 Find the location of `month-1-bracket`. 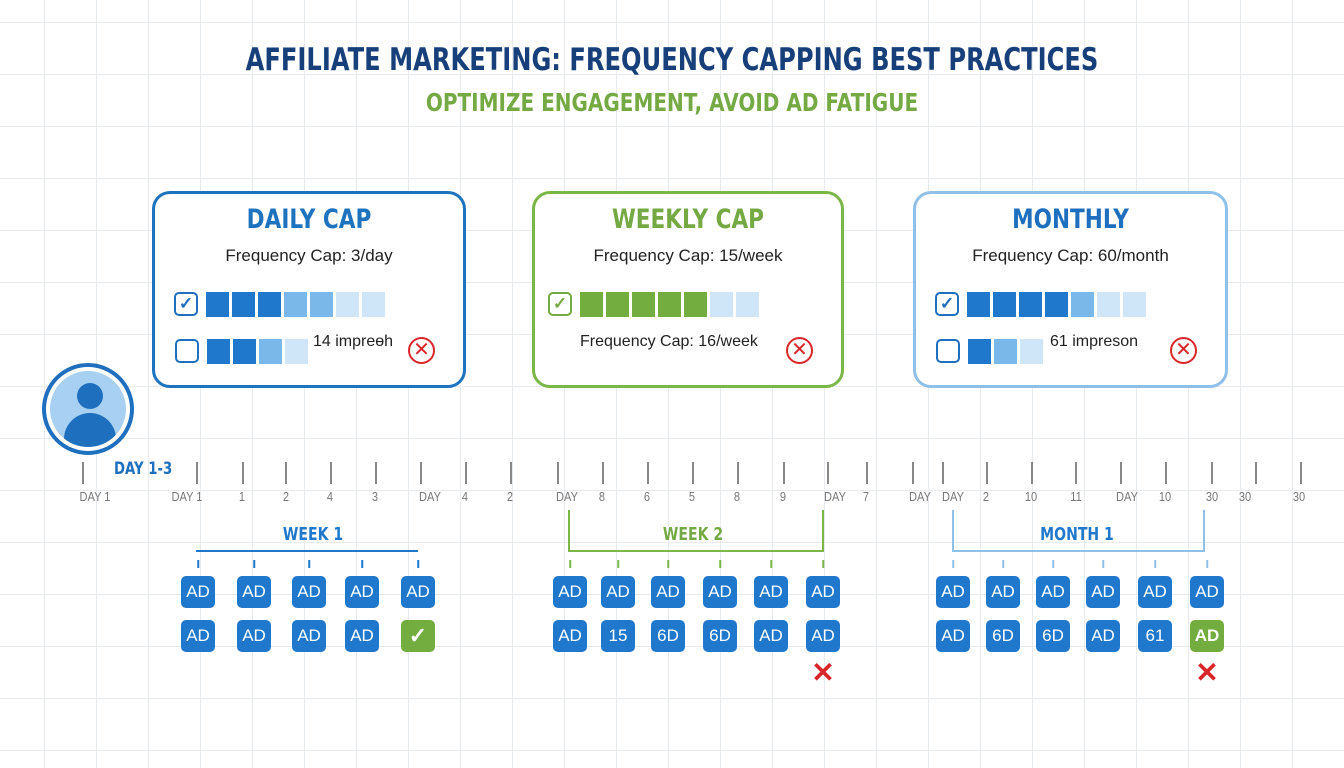

month-1-bracket is located at coordinates (1078, 531).